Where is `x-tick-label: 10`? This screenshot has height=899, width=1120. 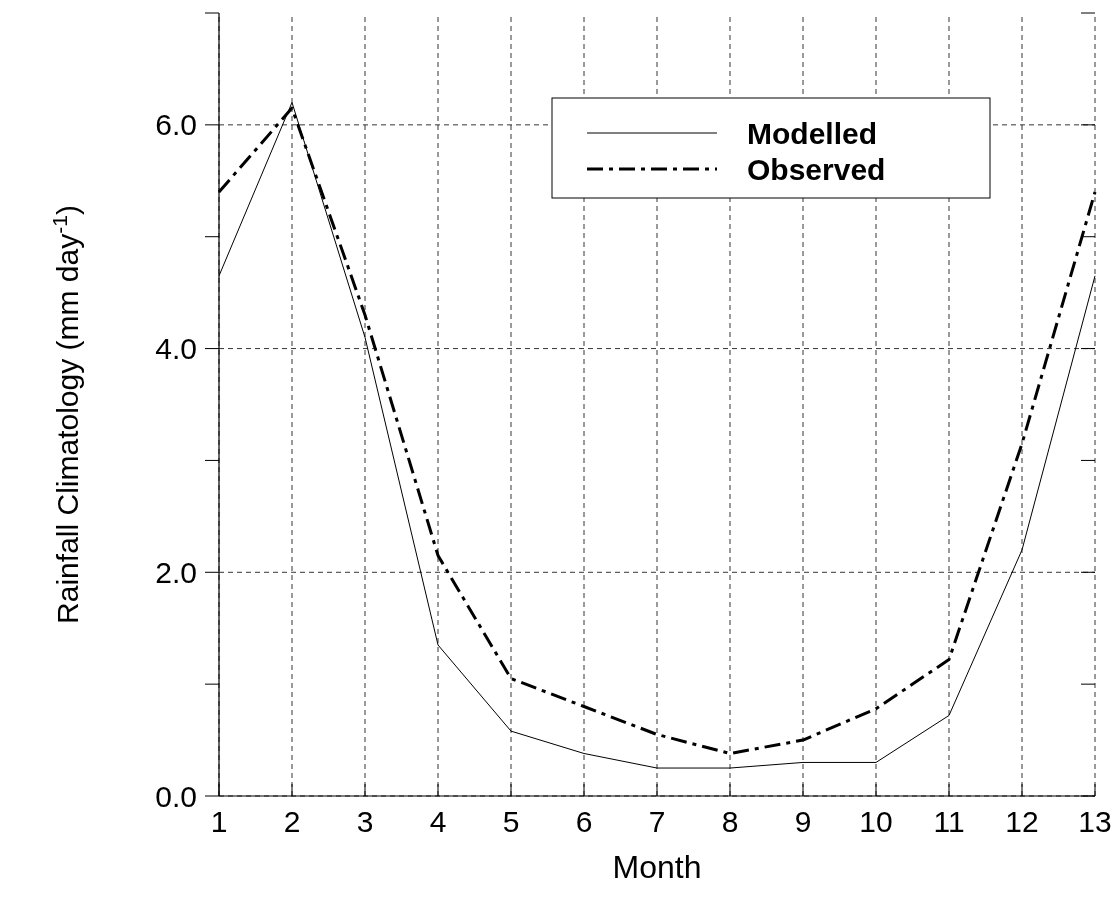 x-tick-label: 10 is located at coordinates (876, 821).